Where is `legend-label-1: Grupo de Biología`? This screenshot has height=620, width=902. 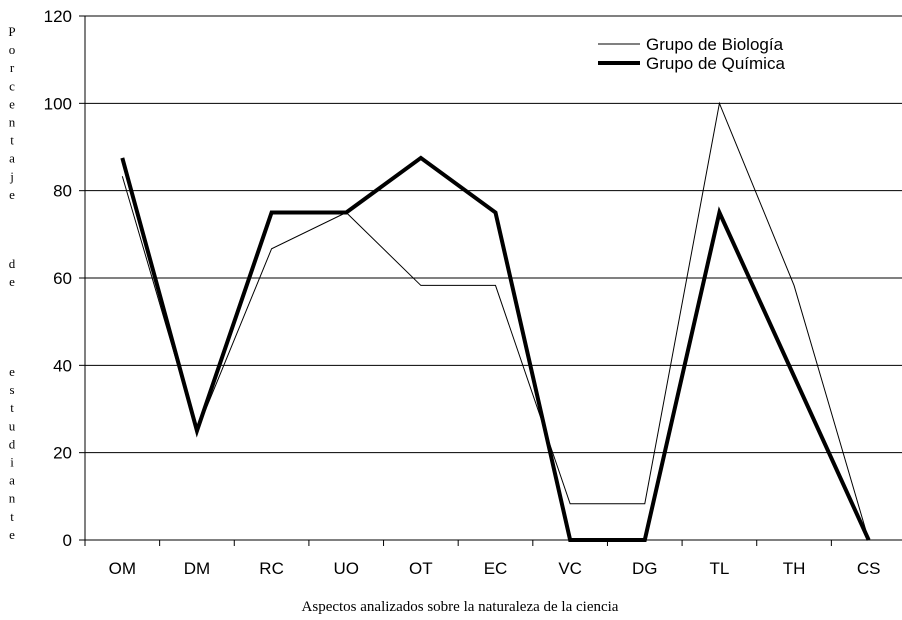
legend-label-1: Grupo de Biología is located at coordinates (715, 44).